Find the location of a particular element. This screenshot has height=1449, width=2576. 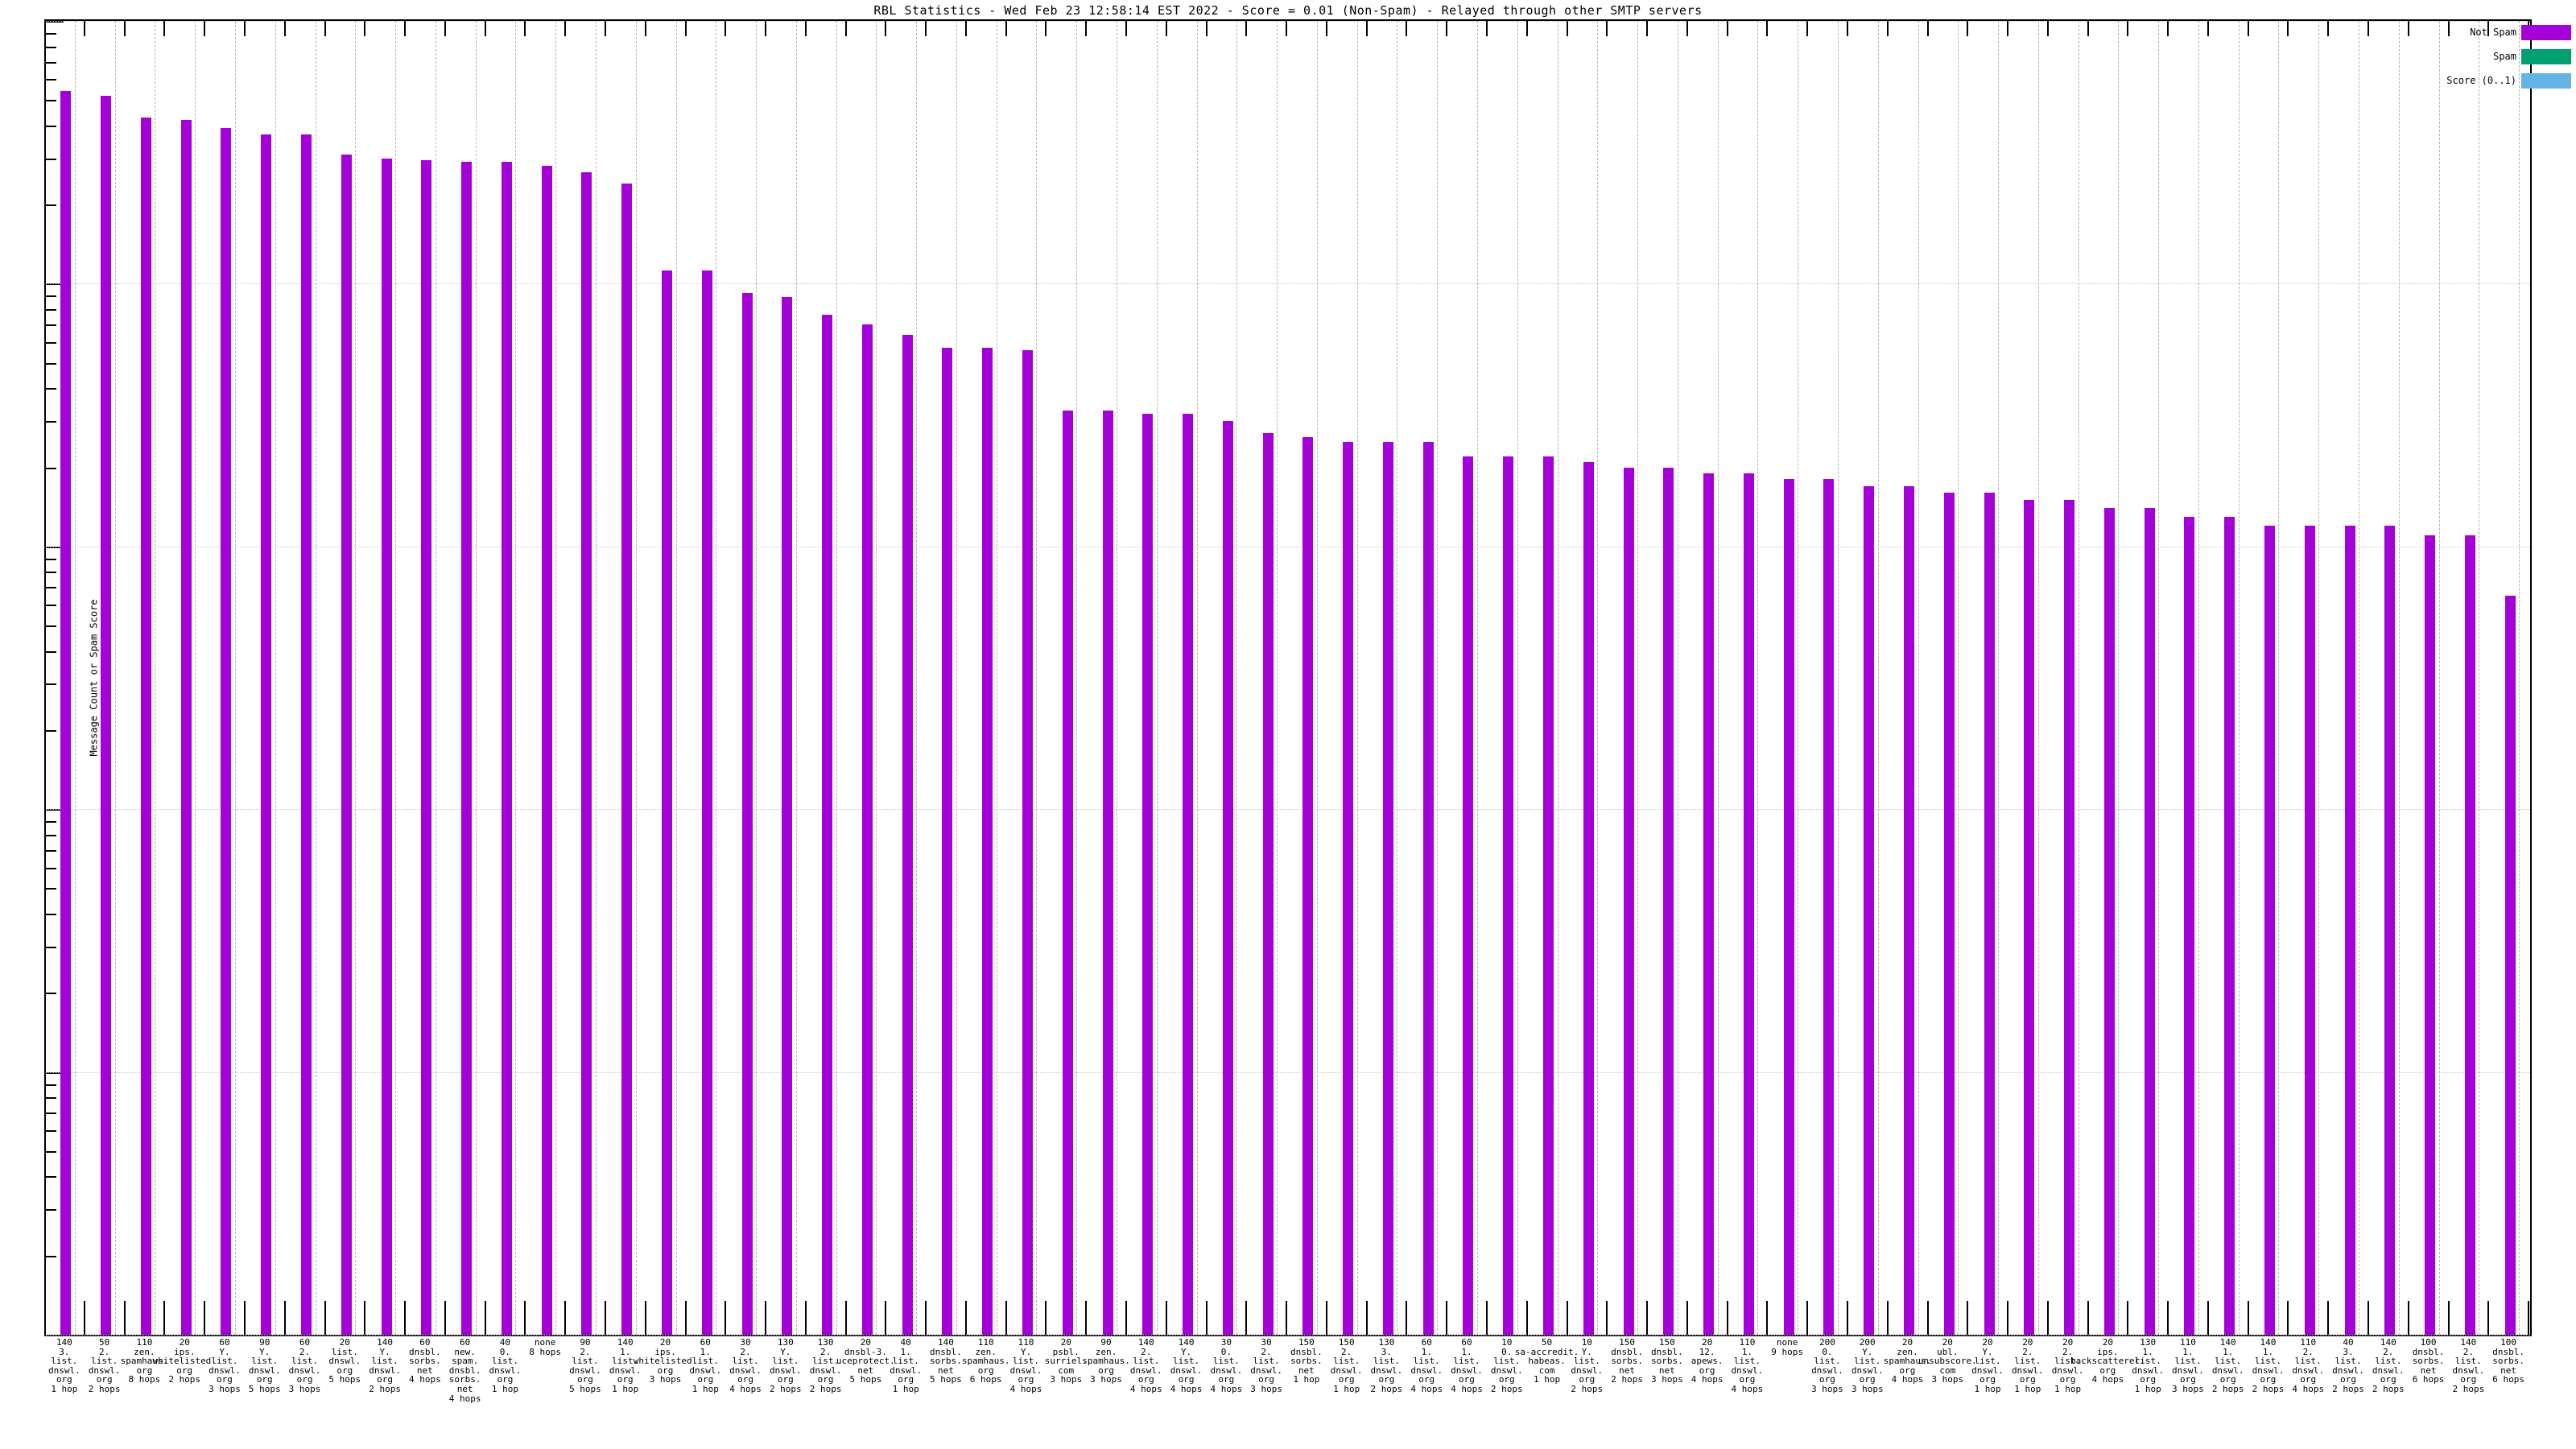

x-axis-label-line: 130 is located at coordinates (2148, 1342).